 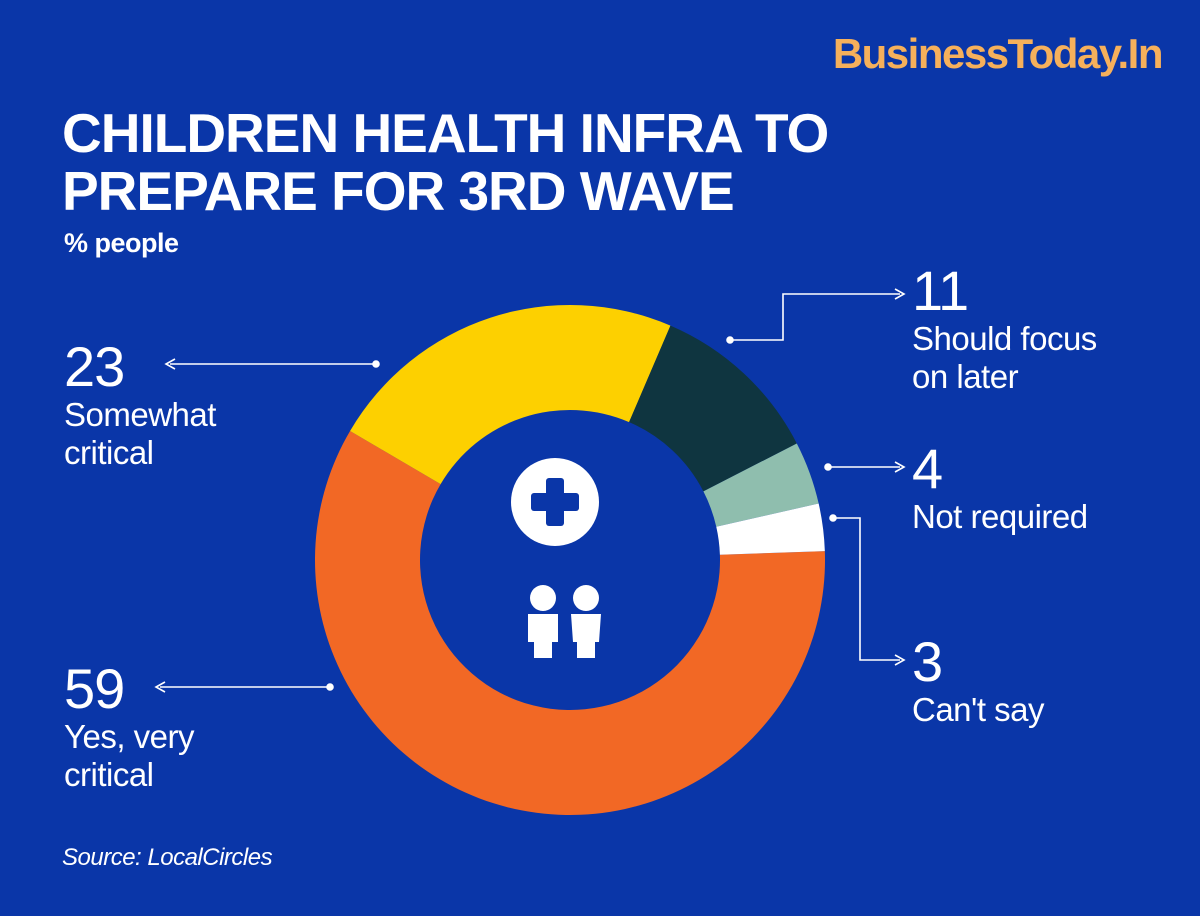 I want to click on category-yes-very-critical-line2: critical, so click(x=109, y=774).